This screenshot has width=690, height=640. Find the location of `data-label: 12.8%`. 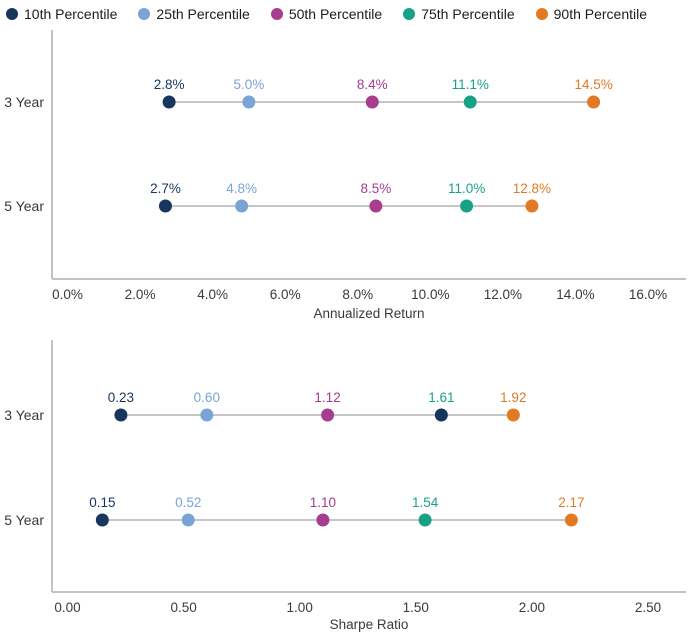

data-label: 12.8% is located at coordinates (532, 188).